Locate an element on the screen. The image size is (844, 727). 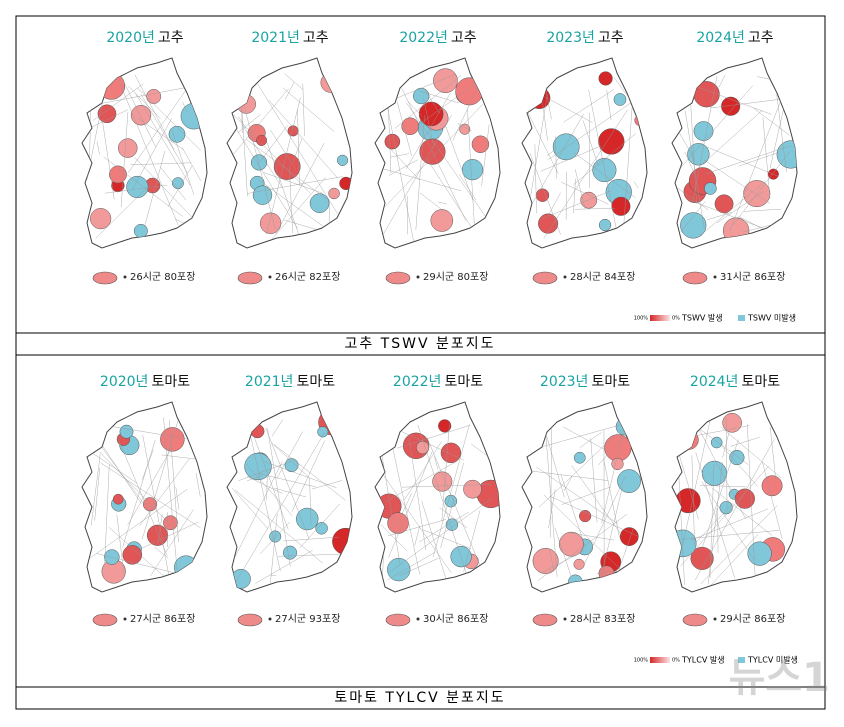
stat: 27시군 86포장 is located at coordinates (162, 619).